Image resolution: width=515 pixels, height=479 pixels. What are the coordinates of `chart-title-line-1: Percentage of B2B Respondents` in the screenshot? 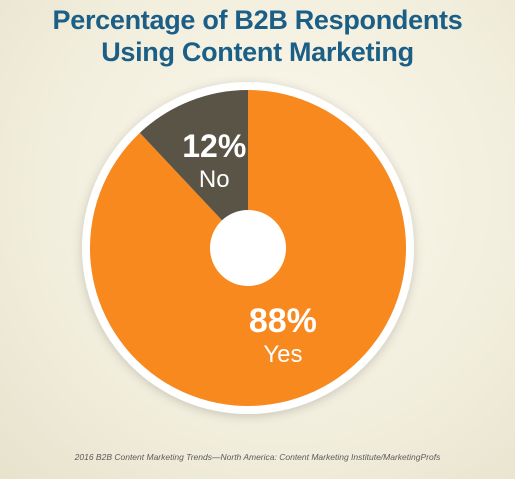 It's located at (257, 20).